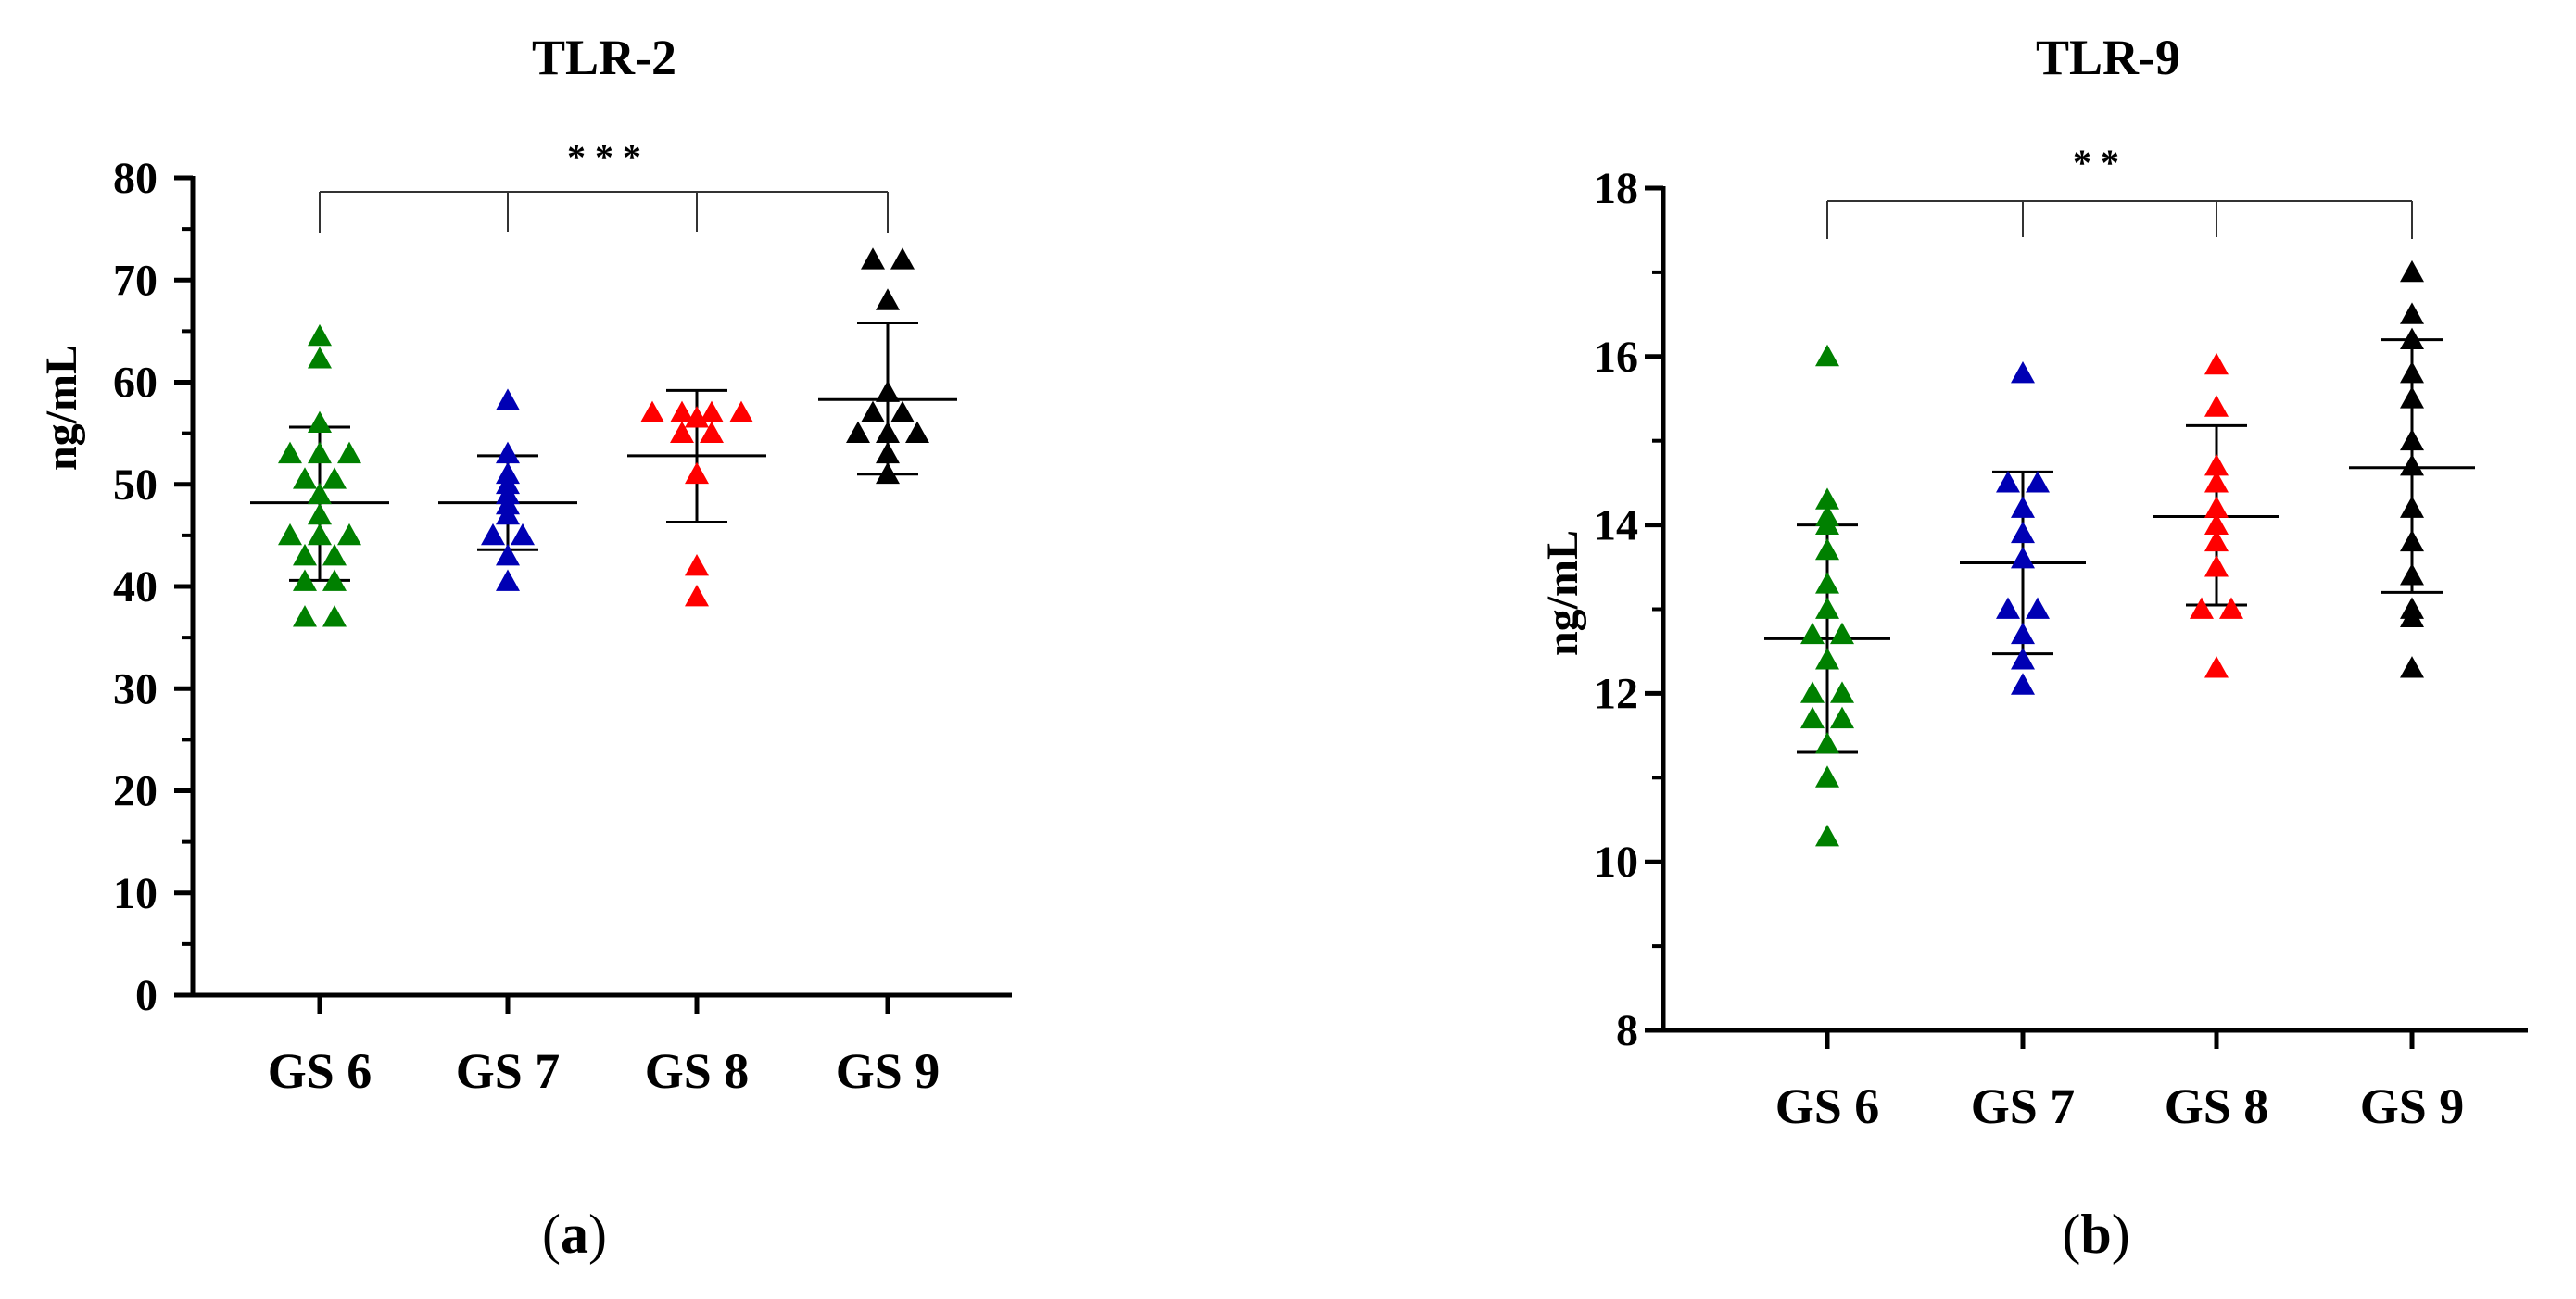  What do you see at coordinates (135, 178) in the screenshot?
I see `y-tick-label: 80` at bounding box center [135, 178].